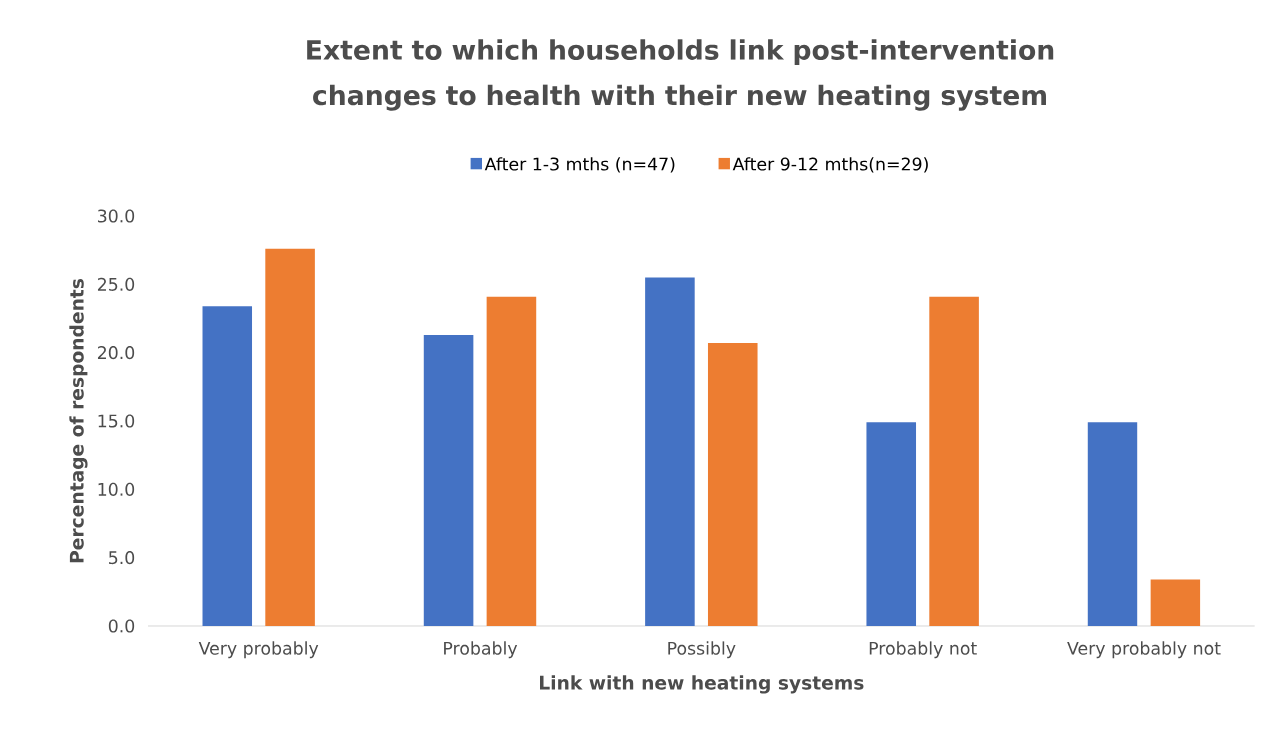 The height and width of the screenshot is (736, 1279). Describe the element at coordinates (116, 284) in the screenshot. I see `y-tick-label: 25.0` at that location.